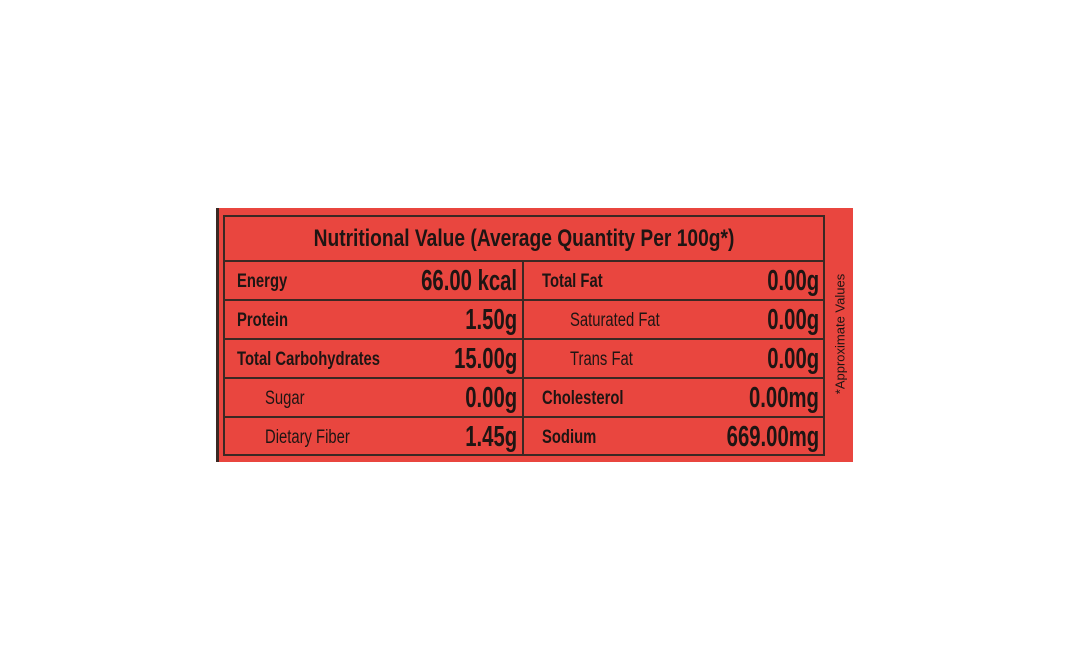  Describe the element at coordinates (485, 358) in the screenshot. I see `nutrient-value: 15.00g` at that location.